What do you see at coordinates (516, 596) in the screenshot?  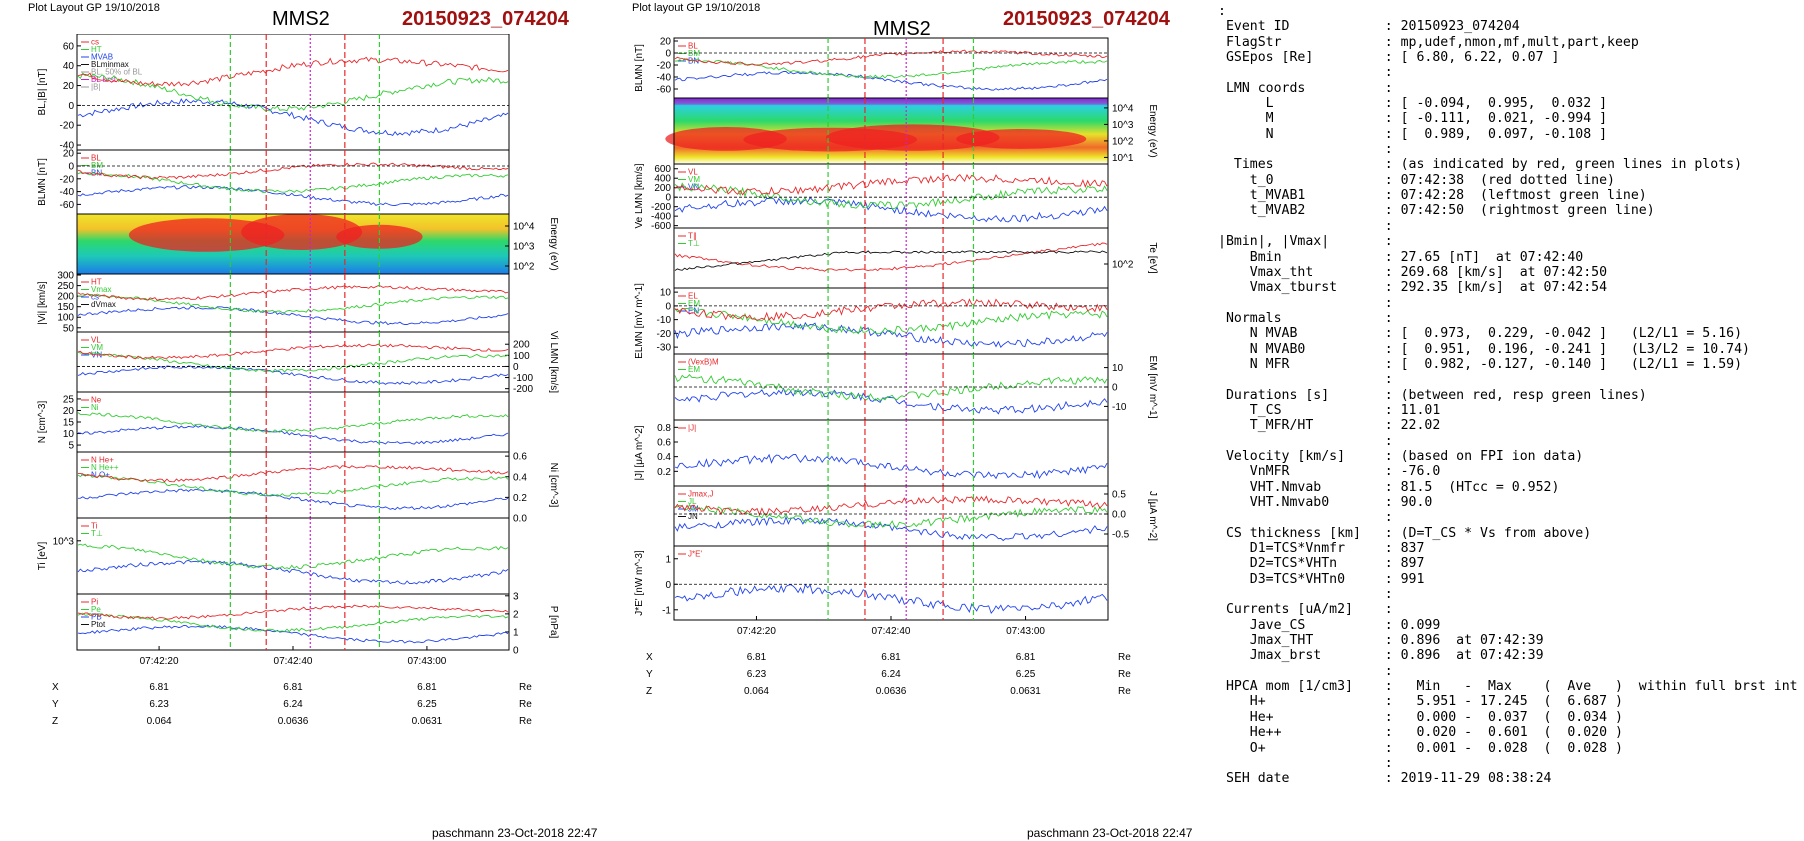 I see `L-ytickr-8-0: 3` at bounding box center [516, 596].